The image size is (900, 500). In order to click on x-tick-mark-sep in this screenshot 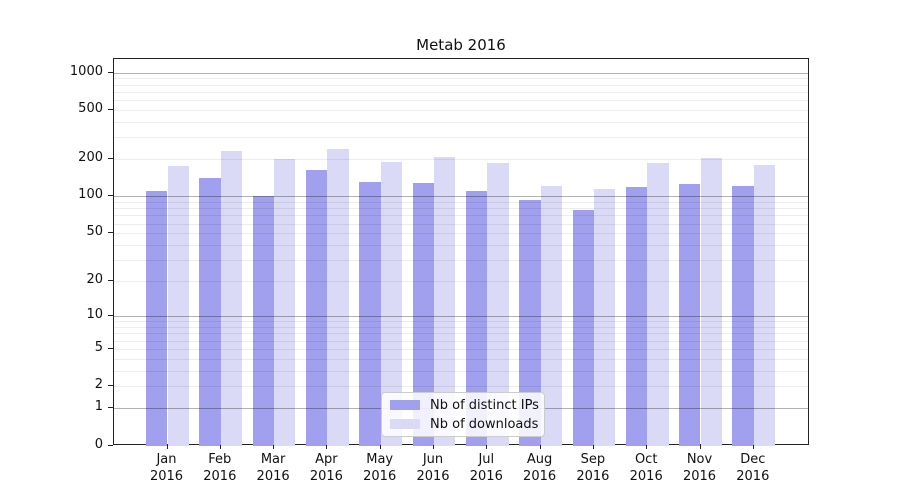, I will do `click(593, 447)`.